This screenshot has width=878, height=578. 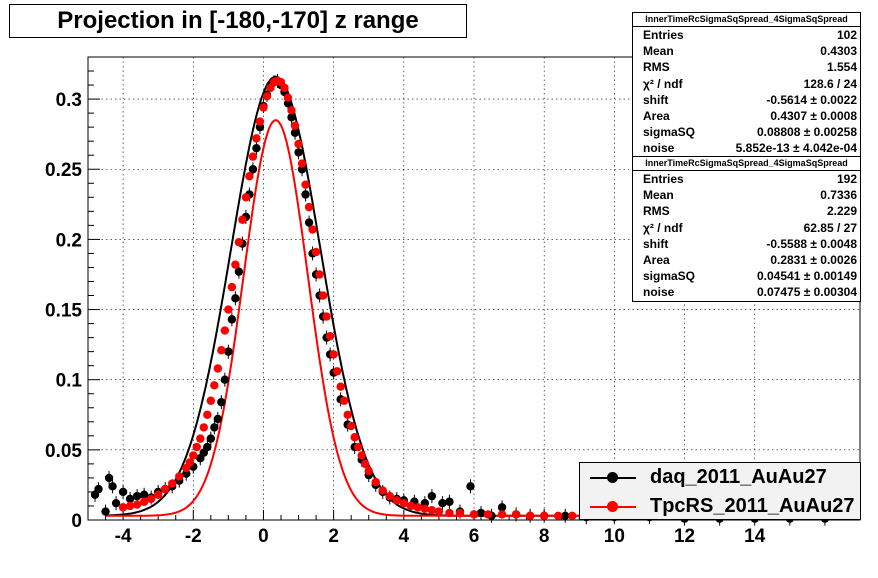 I want to click on x-tick-label: 2, so click(x=333, y=536).